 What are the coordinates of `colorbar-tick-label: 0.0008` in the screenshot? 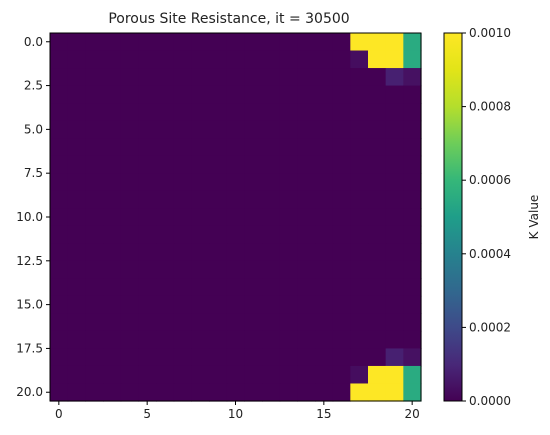 It's located at (490, 107).